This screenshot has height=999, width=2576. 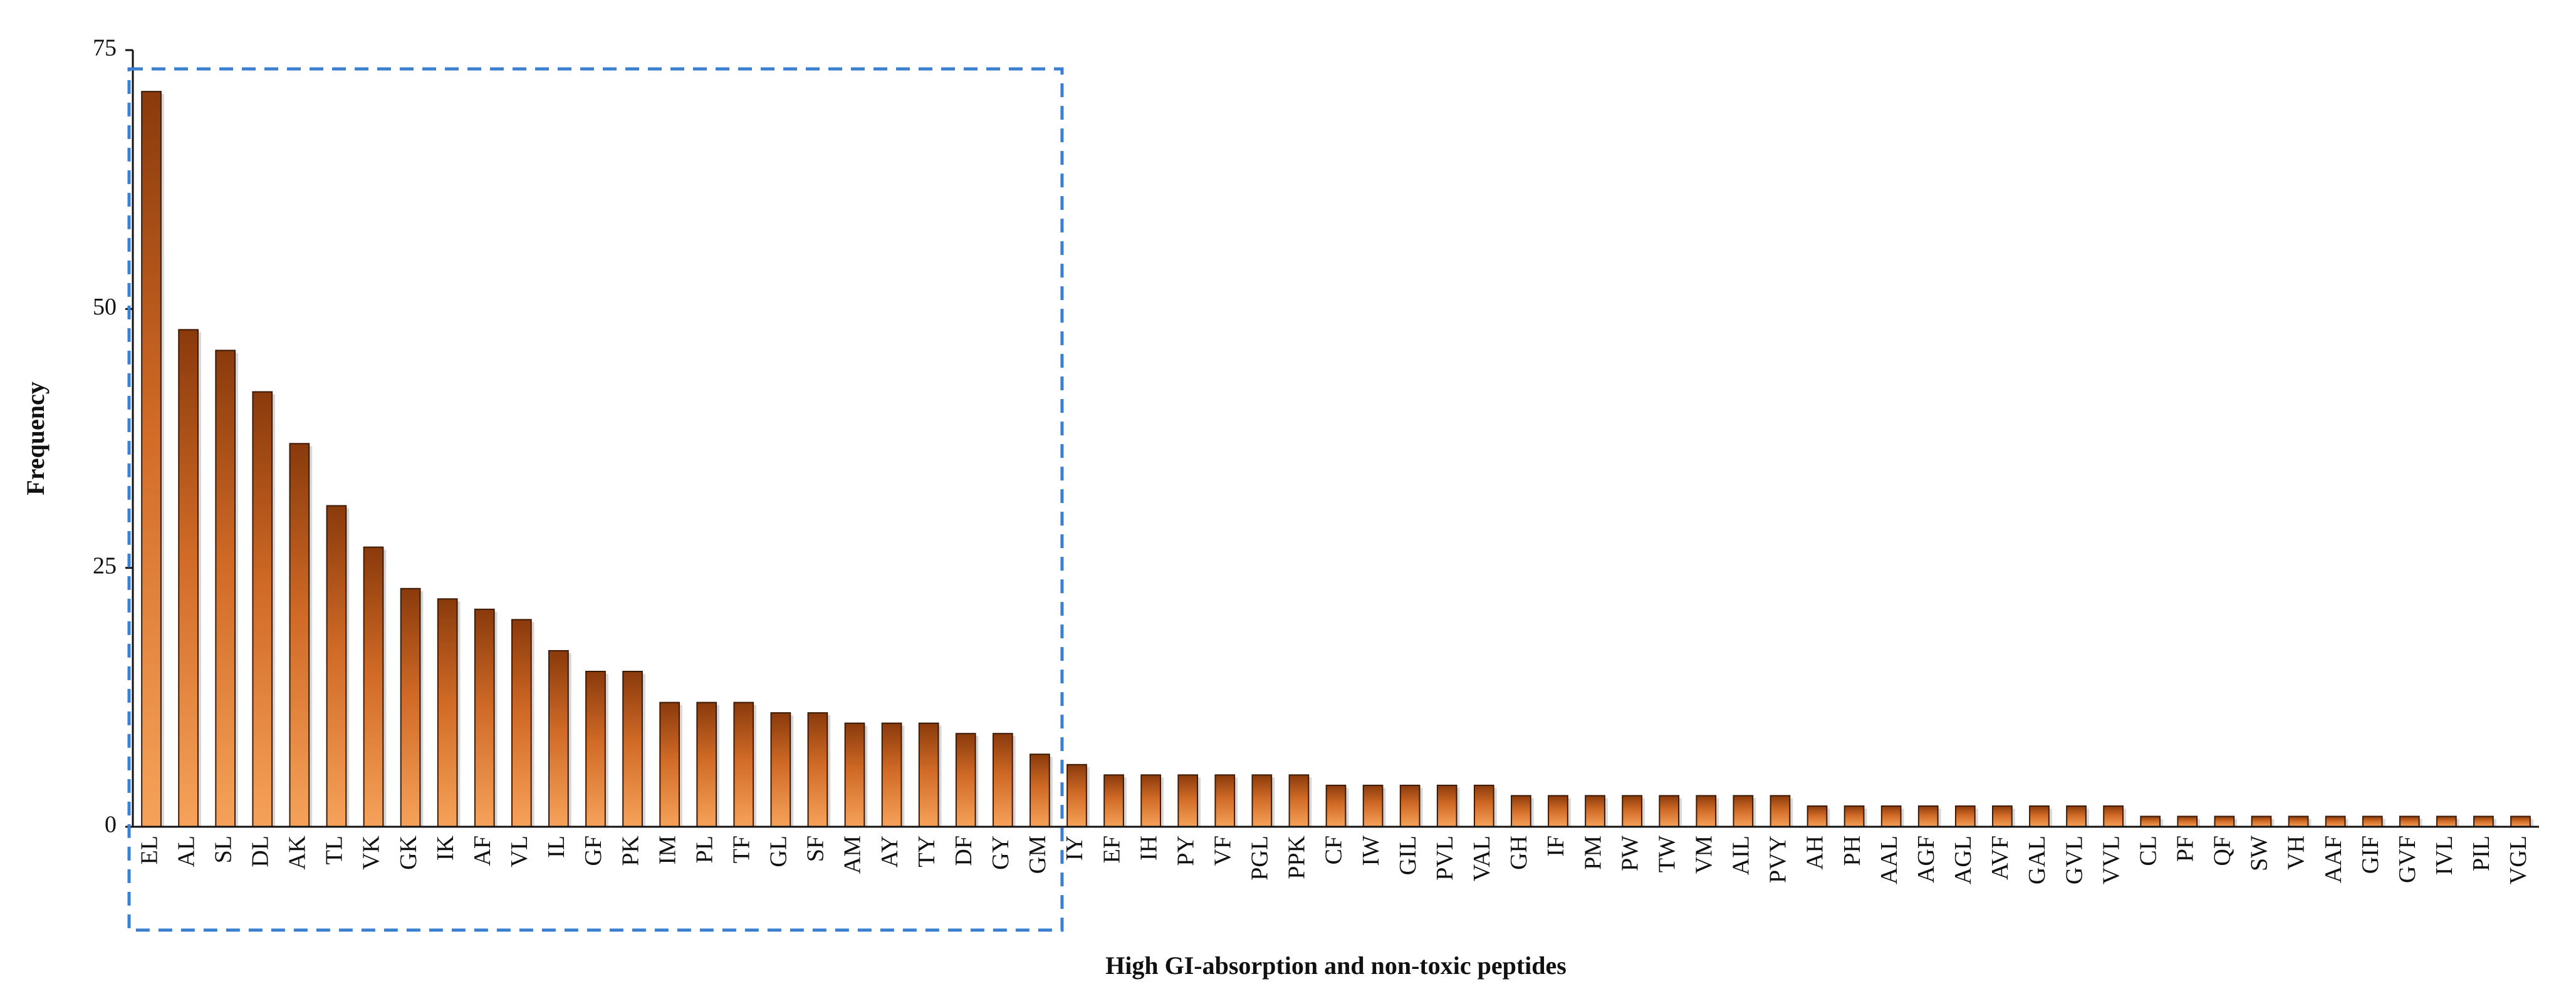 What do you see at coordinates (1482, 858) in the screenshot?
I see `x-tick-label: VAL` at bounding box center [1482, 858].